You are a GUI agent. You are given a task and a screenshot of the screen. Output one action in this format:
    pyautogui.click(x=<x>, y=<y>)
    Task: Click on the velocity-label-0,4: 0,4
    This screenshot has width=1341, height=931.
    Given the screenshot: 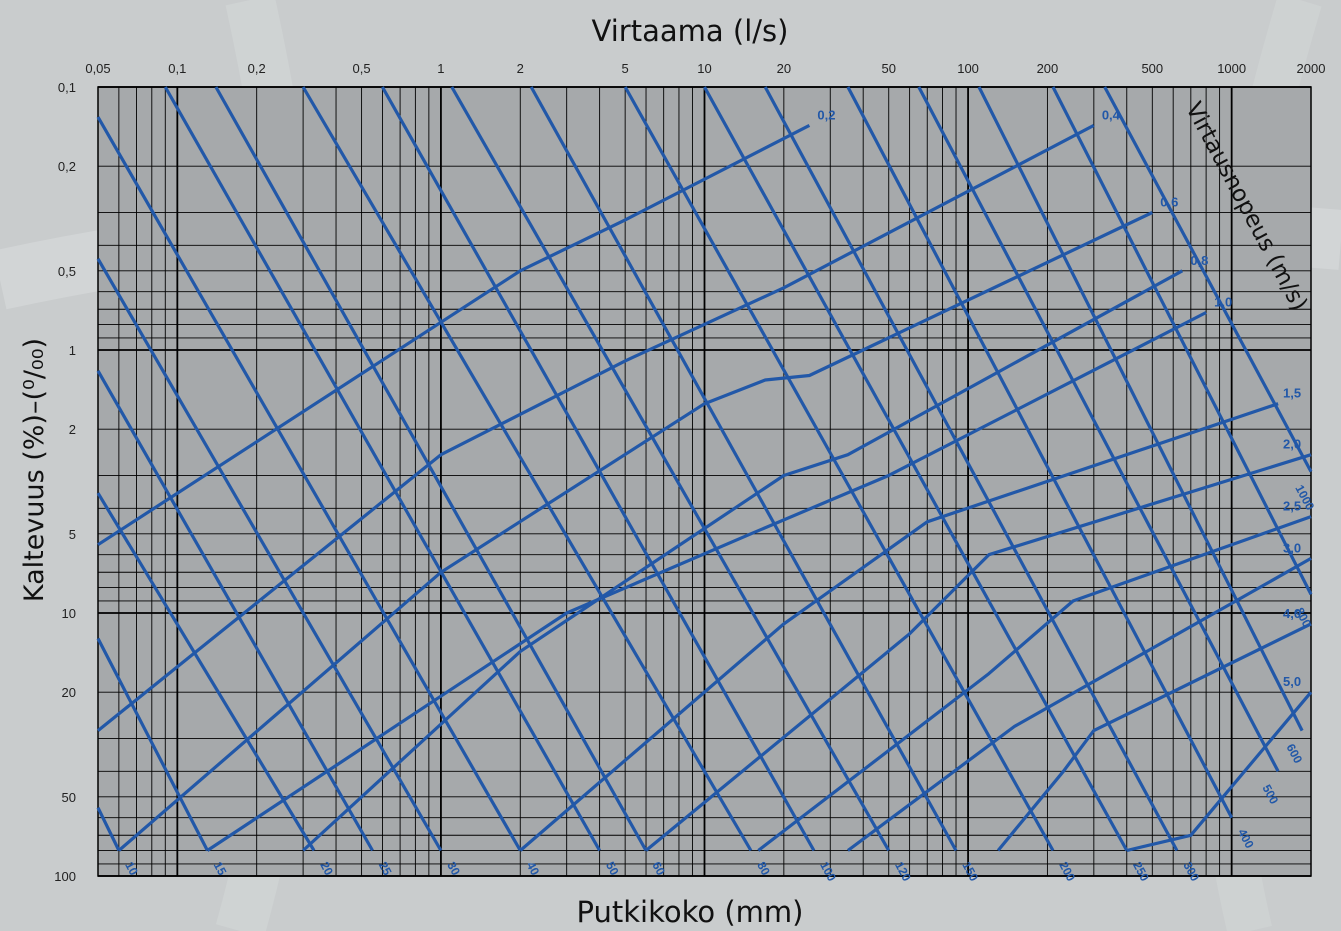 What is the action you would take?
    pyautogui.click(x=1111, y=114)
    